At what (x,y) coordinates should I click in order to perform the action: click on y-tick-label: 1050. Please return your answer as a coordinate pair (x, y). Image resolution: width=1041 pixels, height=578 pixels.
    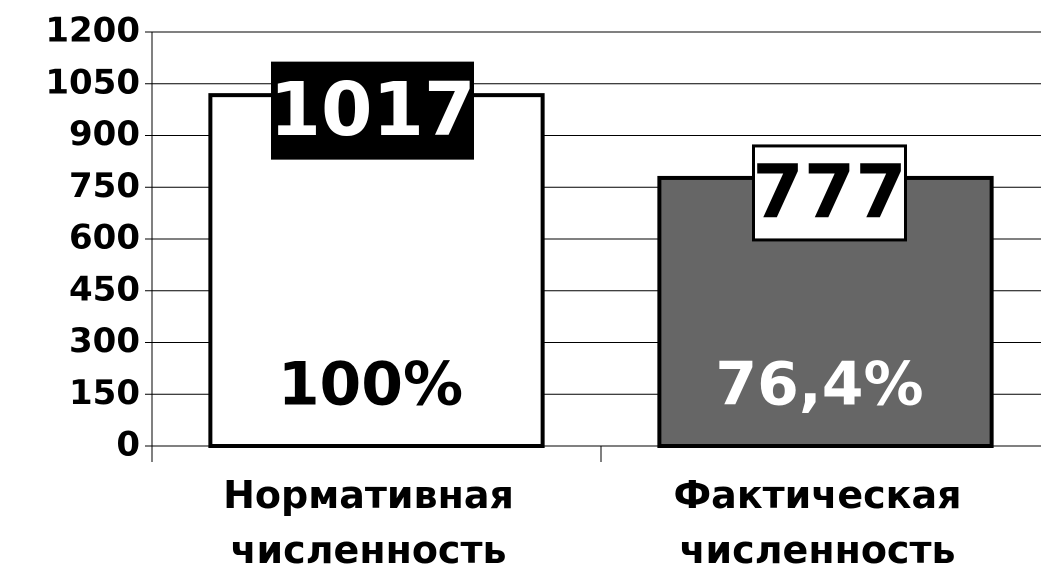
    Looking at the image, I should click on (92, 82).